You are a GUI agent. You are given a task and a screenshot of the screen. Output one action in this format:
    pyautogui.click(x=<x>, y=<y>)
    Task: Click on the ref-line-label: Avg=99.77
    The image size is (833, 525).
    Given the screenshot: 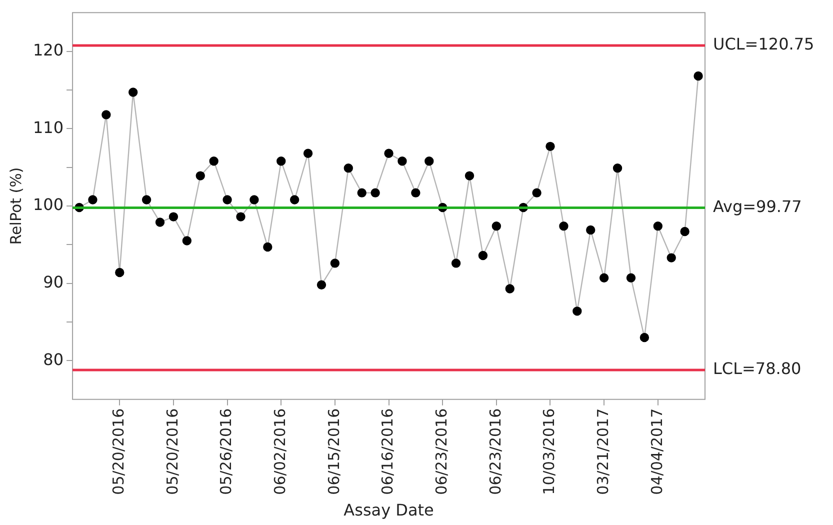 What is the action you would take?
    pyautogui.click(x=757, y=206)
    